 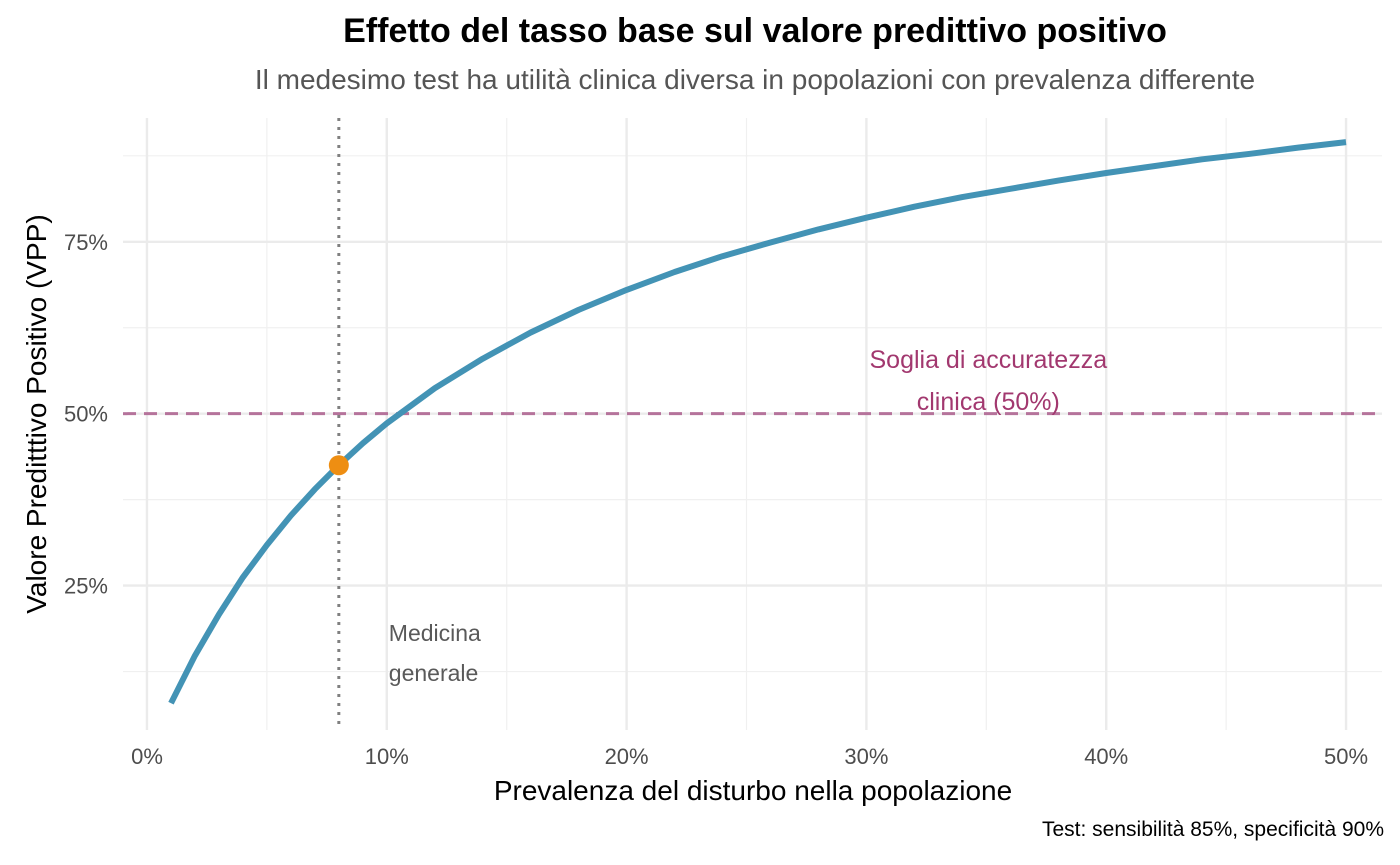 What do you see at coordinates (435, 633) in the screenshot?
I see `general-practice-annotation-line: Medicina` at bounding box center [435, 633].